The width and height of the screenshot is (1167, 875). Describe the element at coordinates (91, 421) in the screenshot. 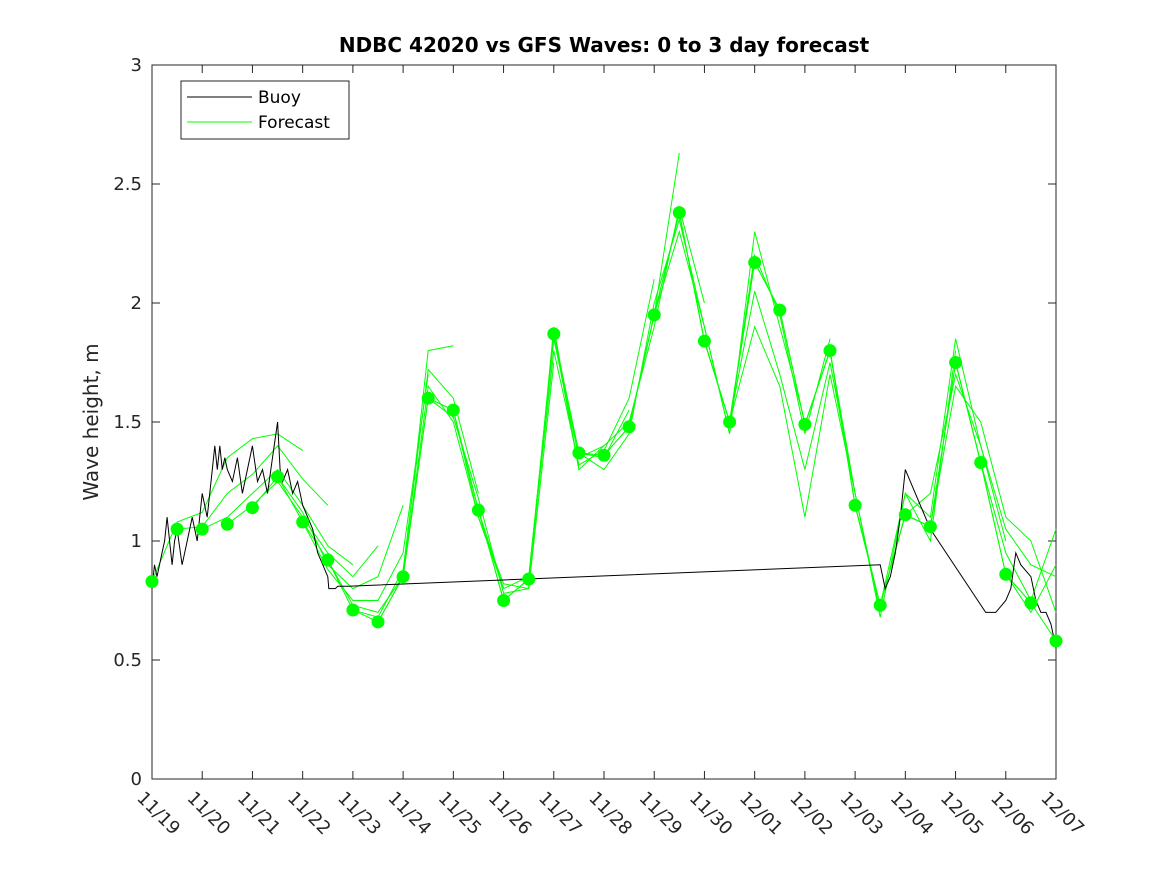

I see `y-axis-label: Wave height, m` at that location.